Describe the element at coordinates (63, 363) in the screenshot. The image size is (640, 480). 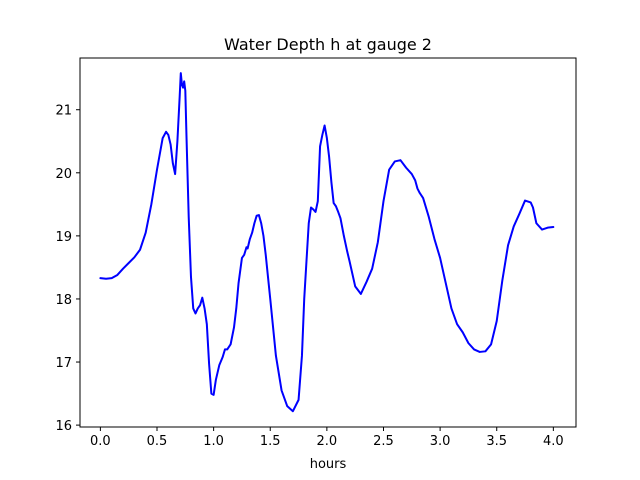
I see `y-tick-label: 17` at that location.